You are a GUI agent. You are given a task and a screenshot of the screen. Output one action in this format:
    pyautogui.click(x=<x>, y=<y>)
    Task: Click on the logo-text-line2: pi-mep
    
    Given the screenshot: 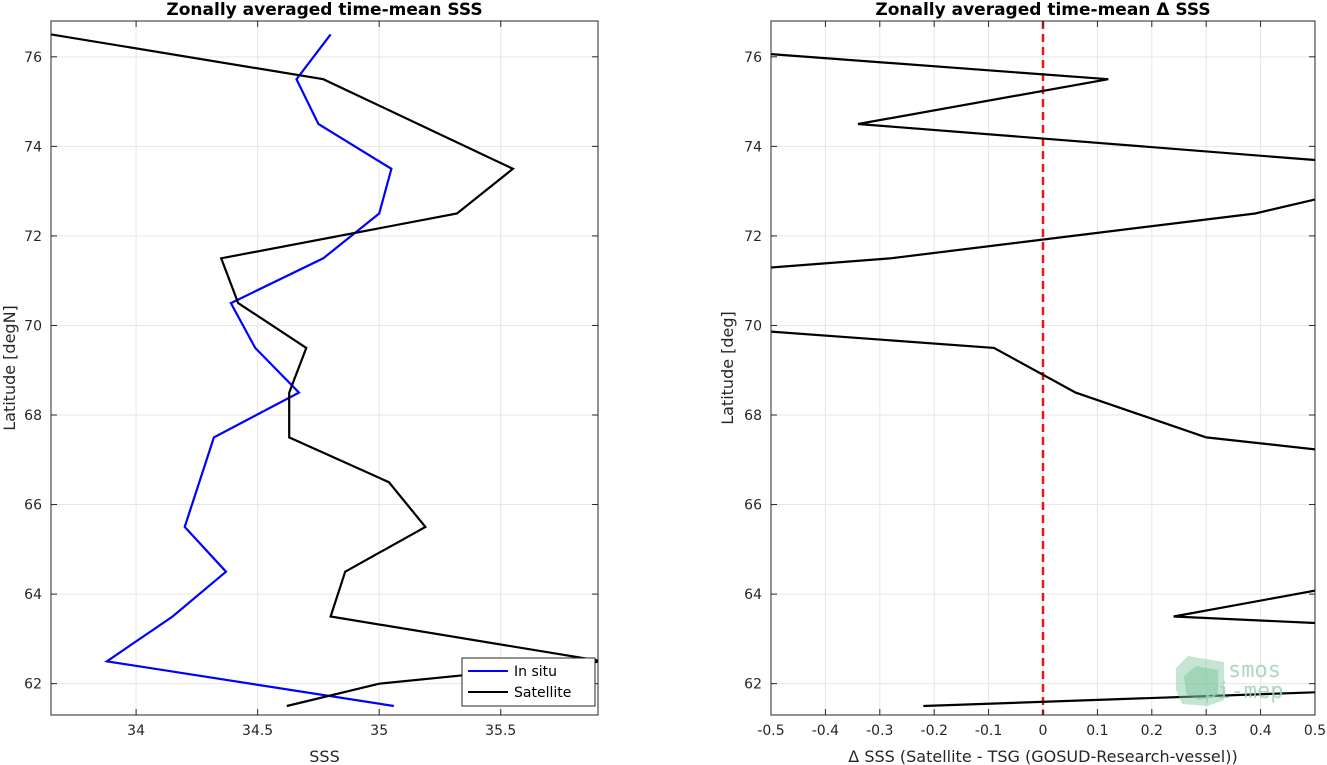 What is the action you would take?
    pyautogui.click(x=1243, y=691)
    